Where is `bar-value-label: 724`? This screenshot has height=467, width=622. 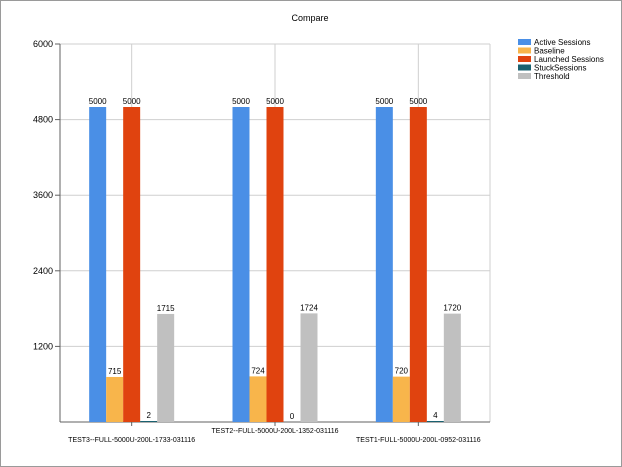
bar-value-label: 724 is located at coordinates (258, 370).